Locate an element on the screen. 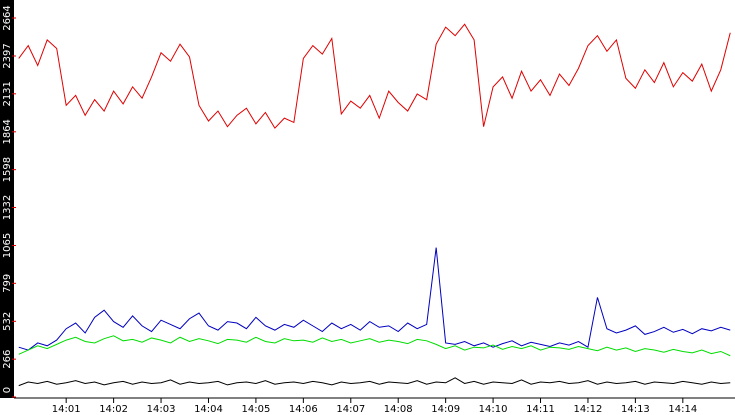 The height and width of the screenshot is (415, 735). x-tick-label: 14:03 is located at coordinates (161, 409).